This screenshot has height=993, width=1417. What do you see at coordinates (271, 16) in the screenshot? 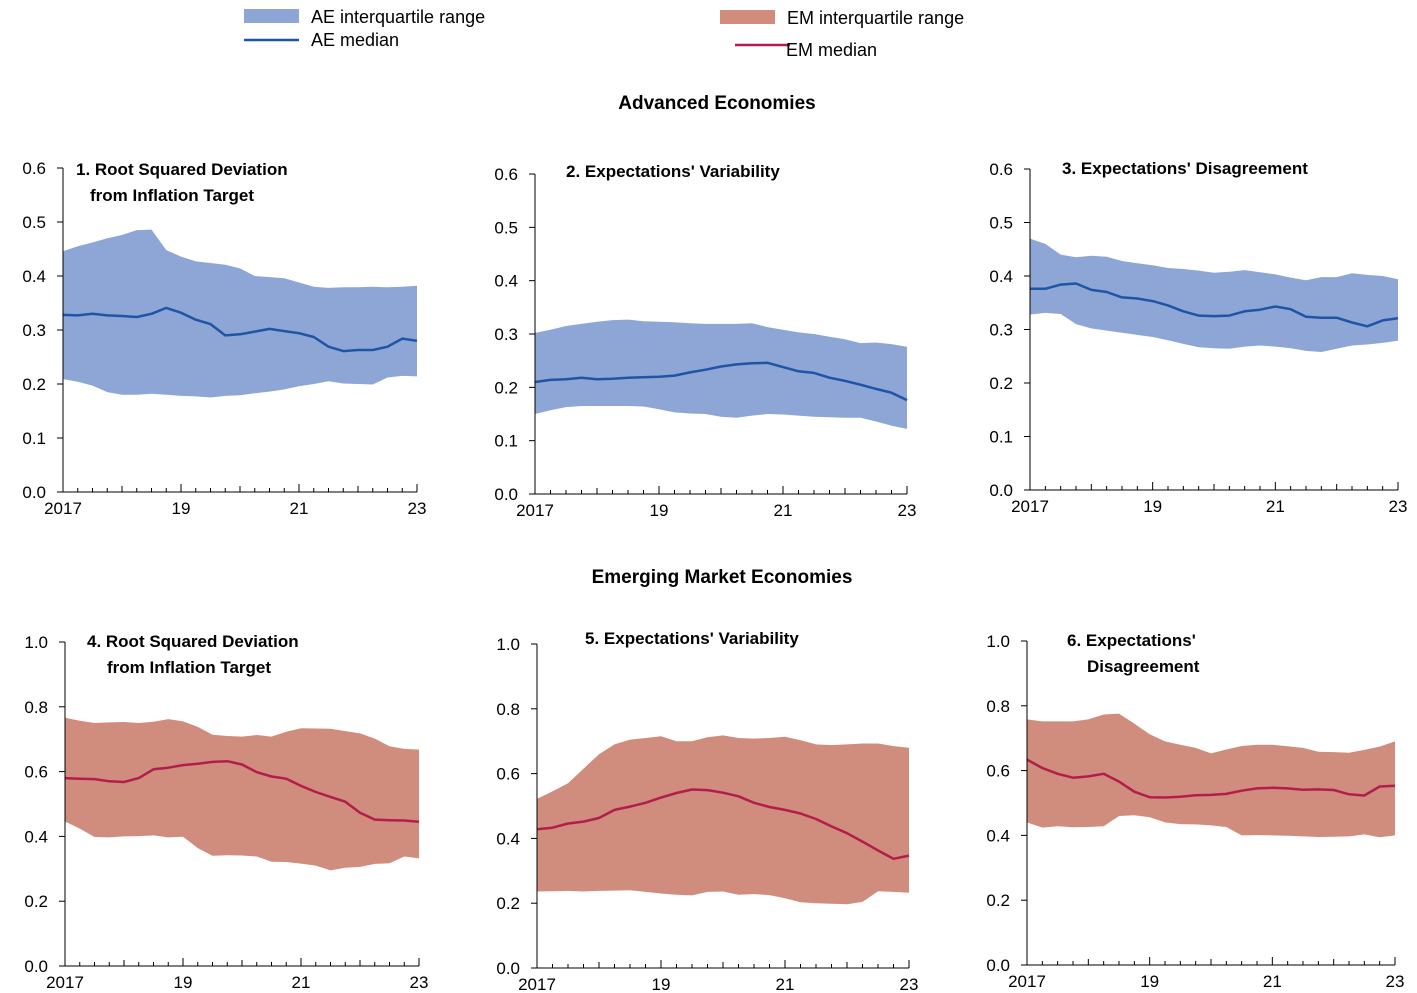
I see `legend-ae-iqr-swatch` at bounding box center [271, 16].